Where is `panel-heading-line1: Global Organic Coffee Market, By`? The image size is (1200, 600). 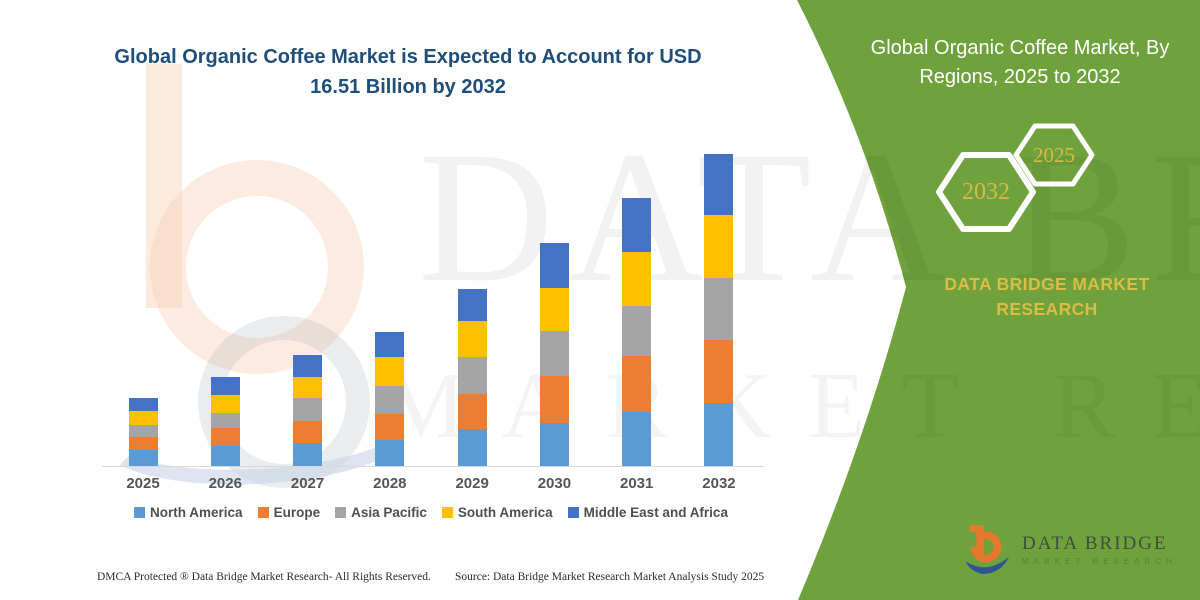
panel-heading-line1: Global Organic Coffee Market, By is located at coordinates (1020, 48).